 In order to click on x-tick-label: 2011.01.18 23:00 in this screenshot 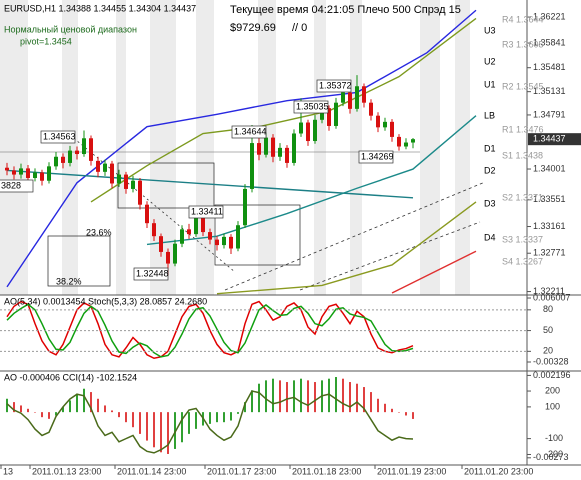, I will do `click(326, 471)`.